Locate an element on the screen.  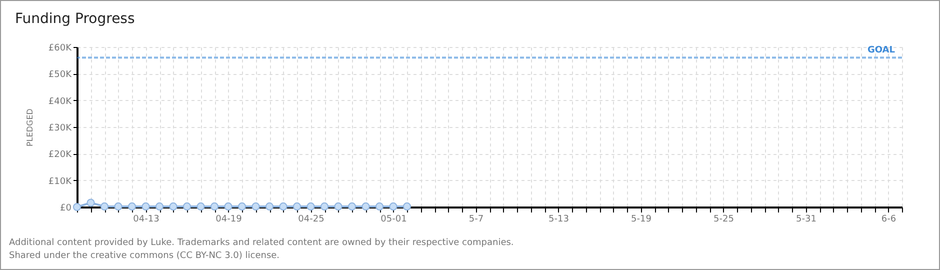
x-tick-label: 5-25 is located at coordinates (724, 219).